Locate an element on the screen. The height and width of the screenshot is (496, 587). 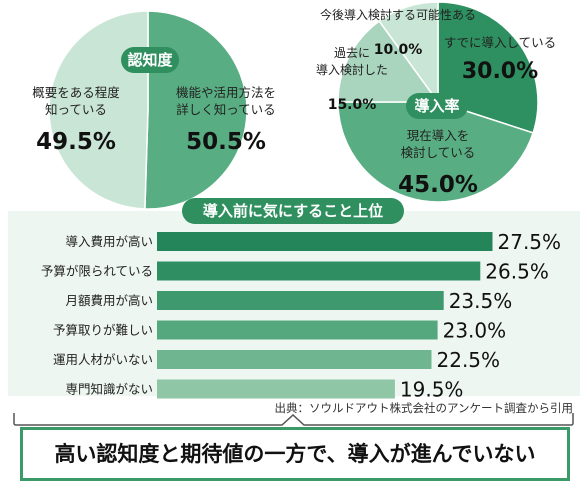
awareness-pie-value-1: 49.5% is located at coordinates (76, 142).